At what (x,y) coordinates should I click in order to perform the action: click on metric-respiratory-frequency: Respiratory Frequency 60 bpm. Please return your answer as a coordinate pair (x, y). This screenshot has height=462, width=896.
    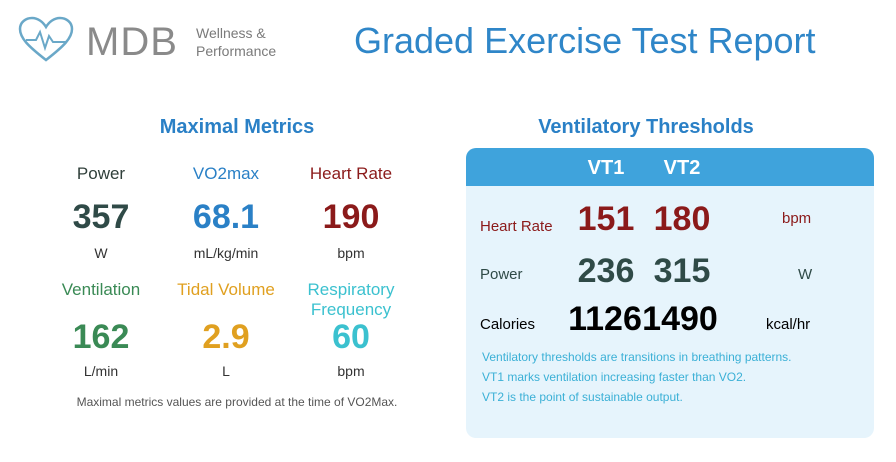
    Looking at the image, I should click on (351, 329).